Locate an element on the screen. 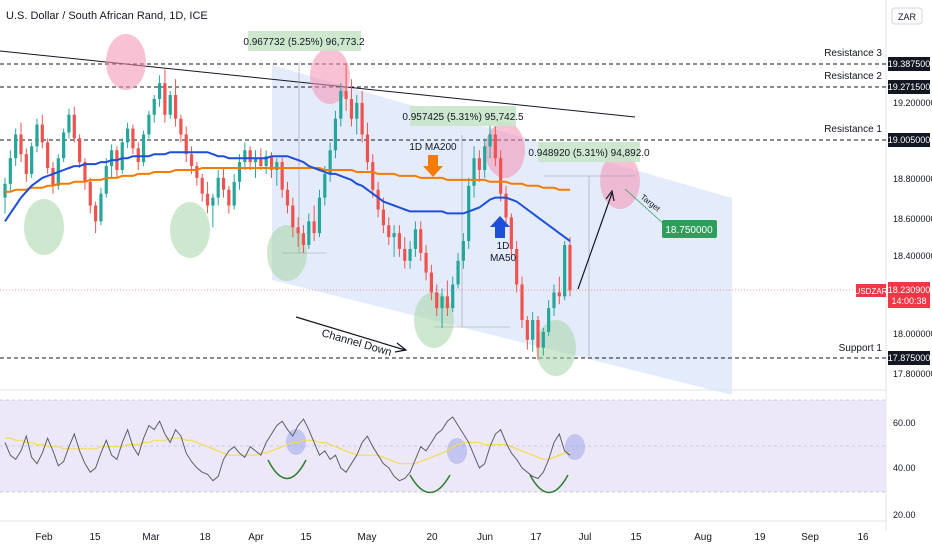 This screenshot has width=932, height=550. target-price-box is located at coordinates (689, 229).